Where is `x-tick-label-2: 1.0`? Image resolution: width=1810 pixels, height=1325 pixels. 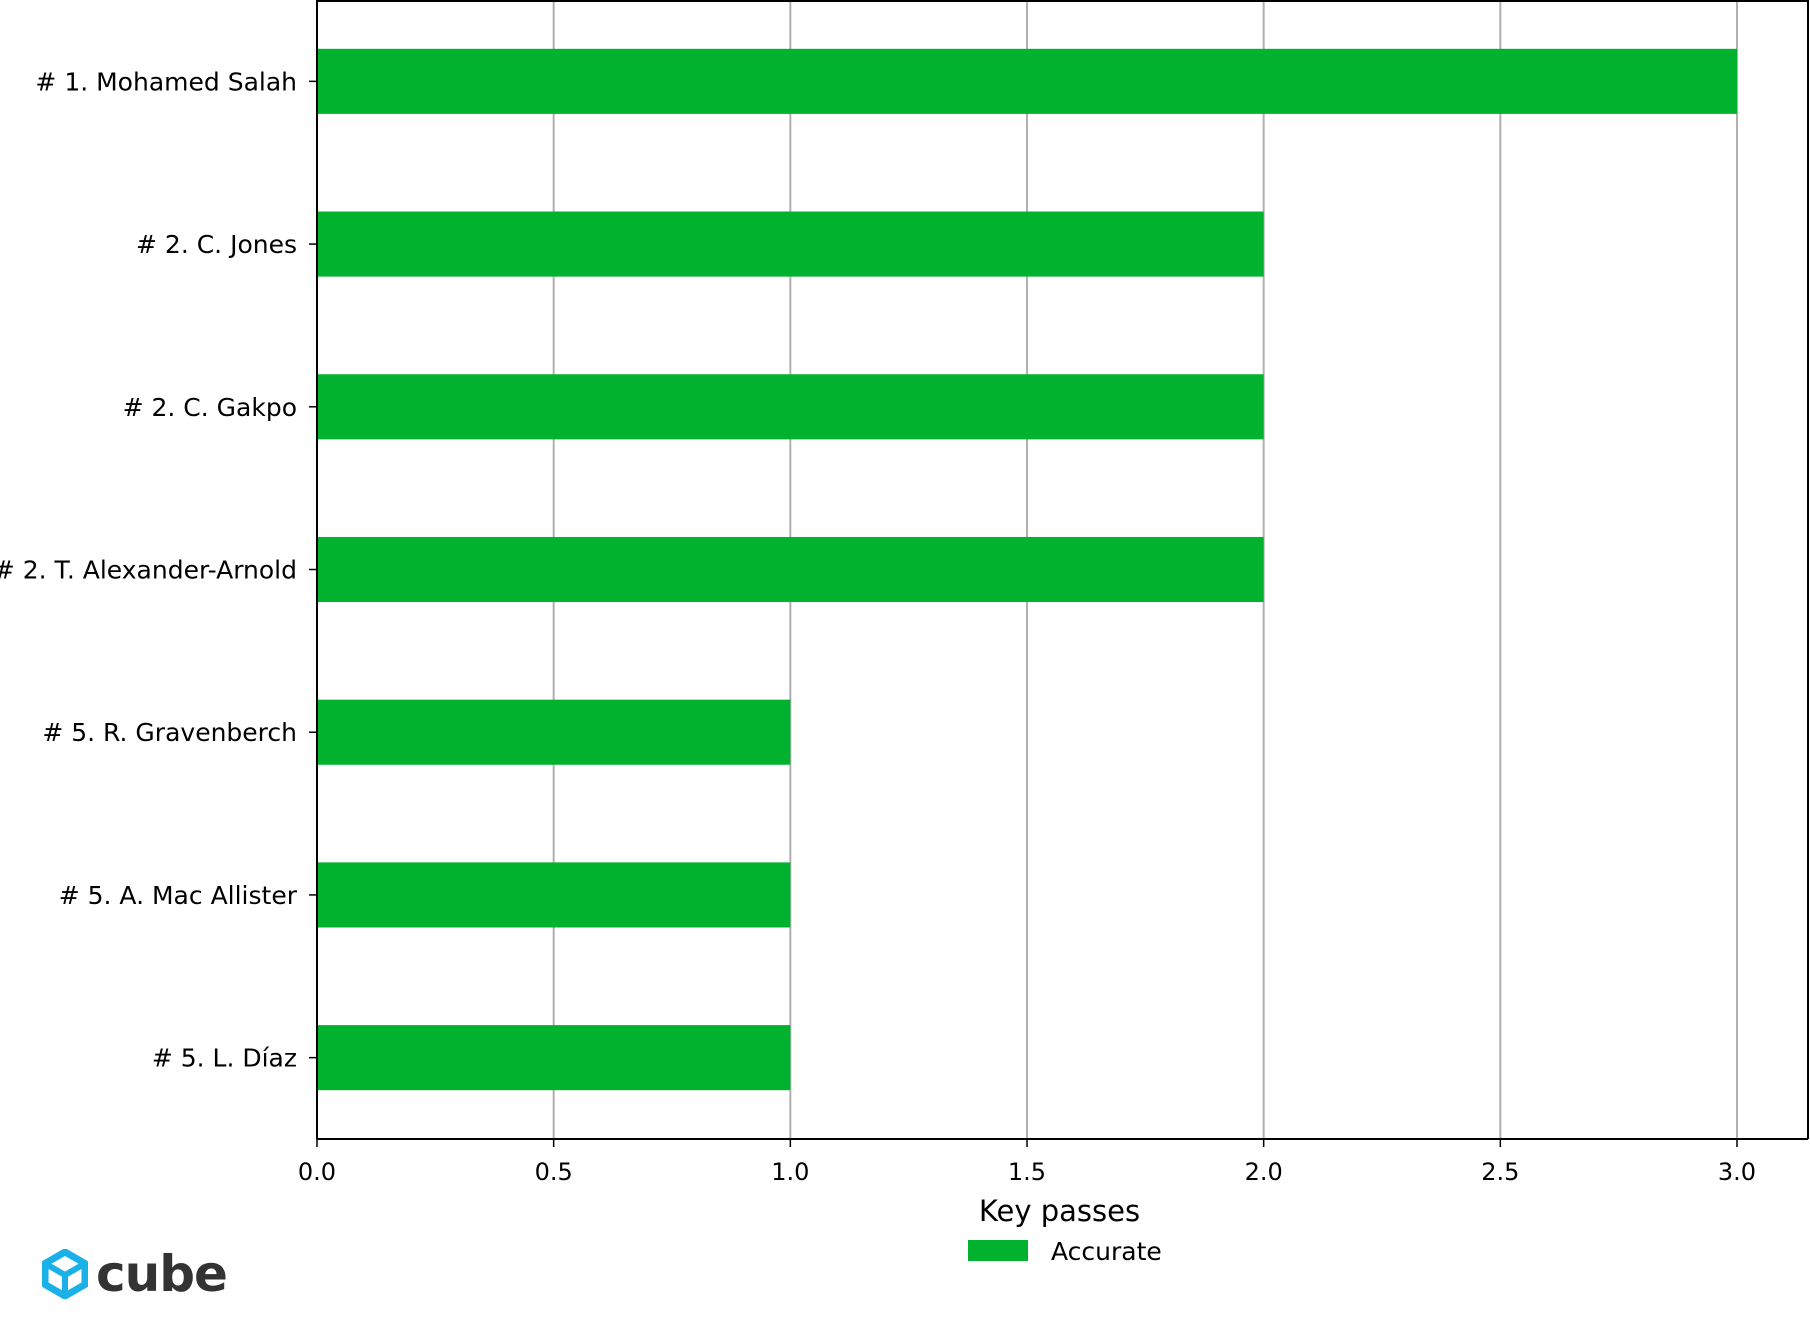 x-tick-label-2: 1.0 is located at coordinates (790, 1172).